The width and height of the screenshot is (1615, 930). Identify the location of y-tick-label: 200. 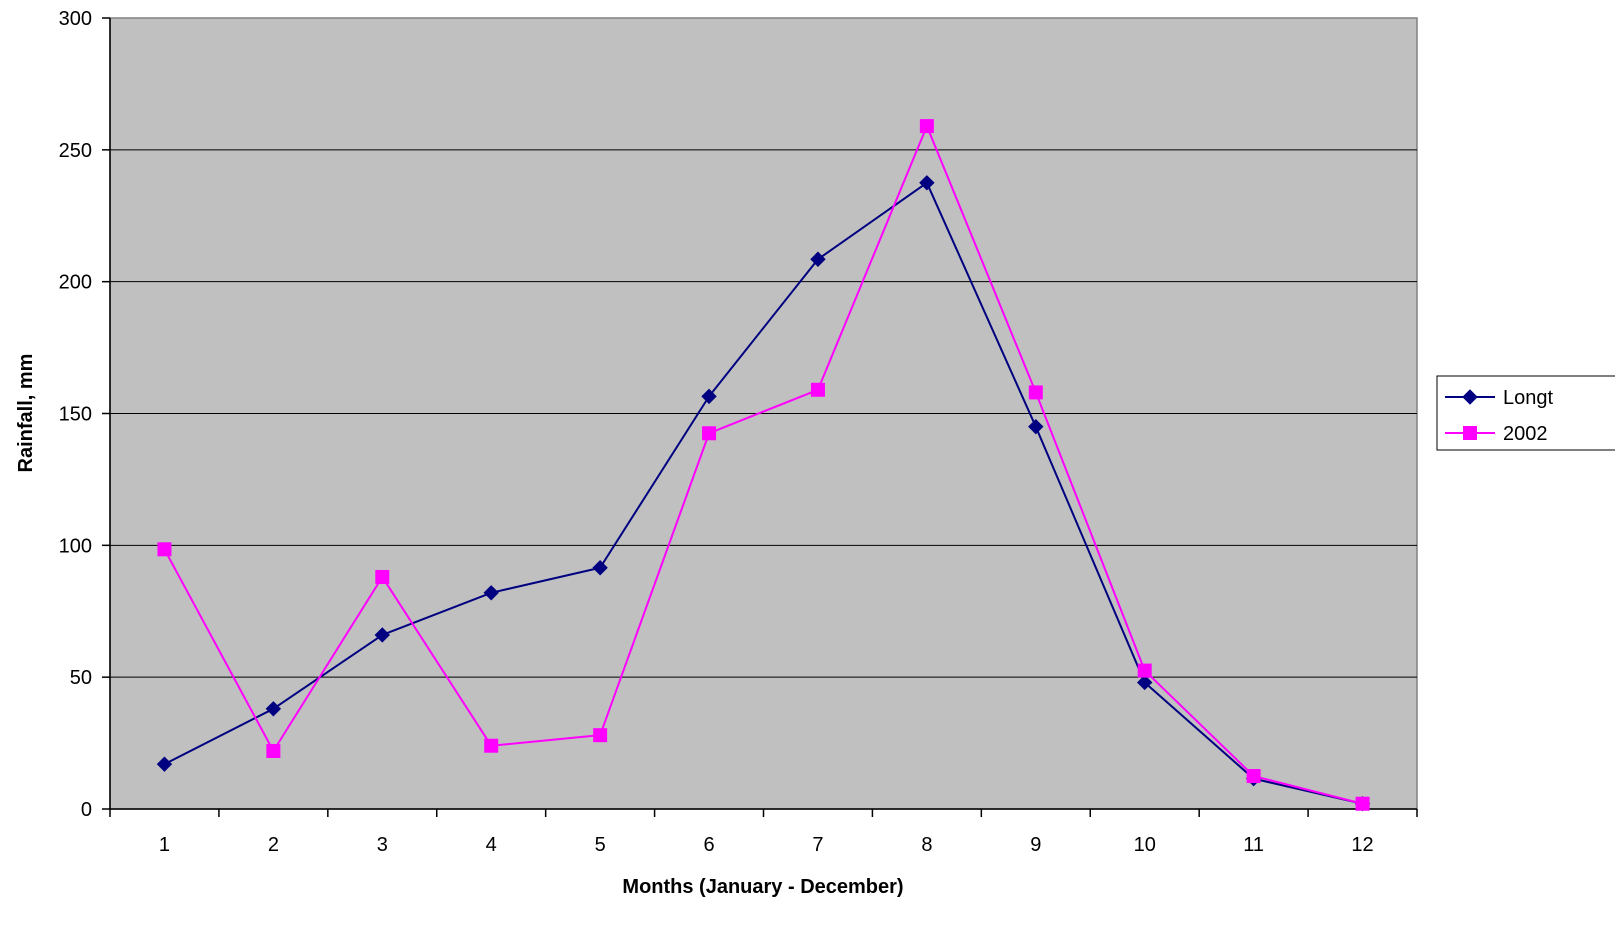
(75, 283).